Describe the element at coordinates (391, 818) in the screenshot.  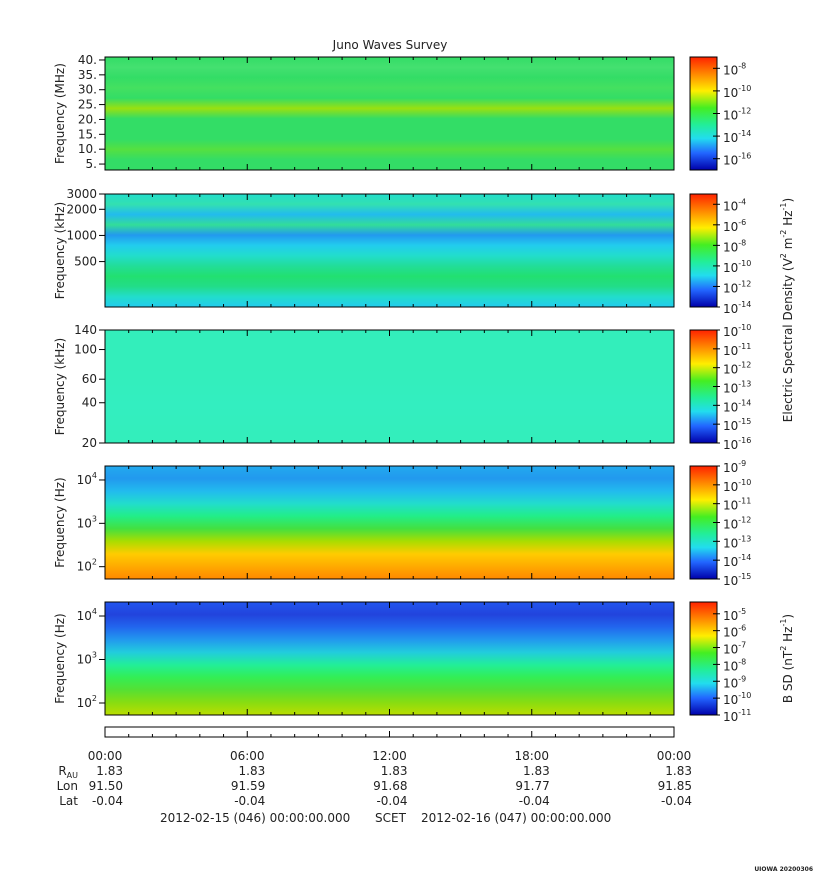
I see `footer-scet: SCET` at that location.